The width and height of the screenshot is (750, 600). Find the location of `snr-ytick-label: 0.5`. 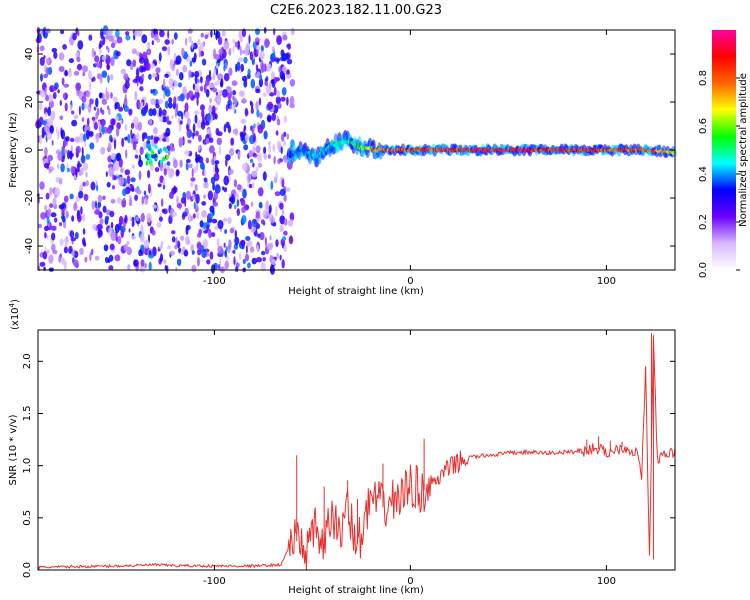

snr-ytick-label: 0.5 is located at coordinates (27, 518).